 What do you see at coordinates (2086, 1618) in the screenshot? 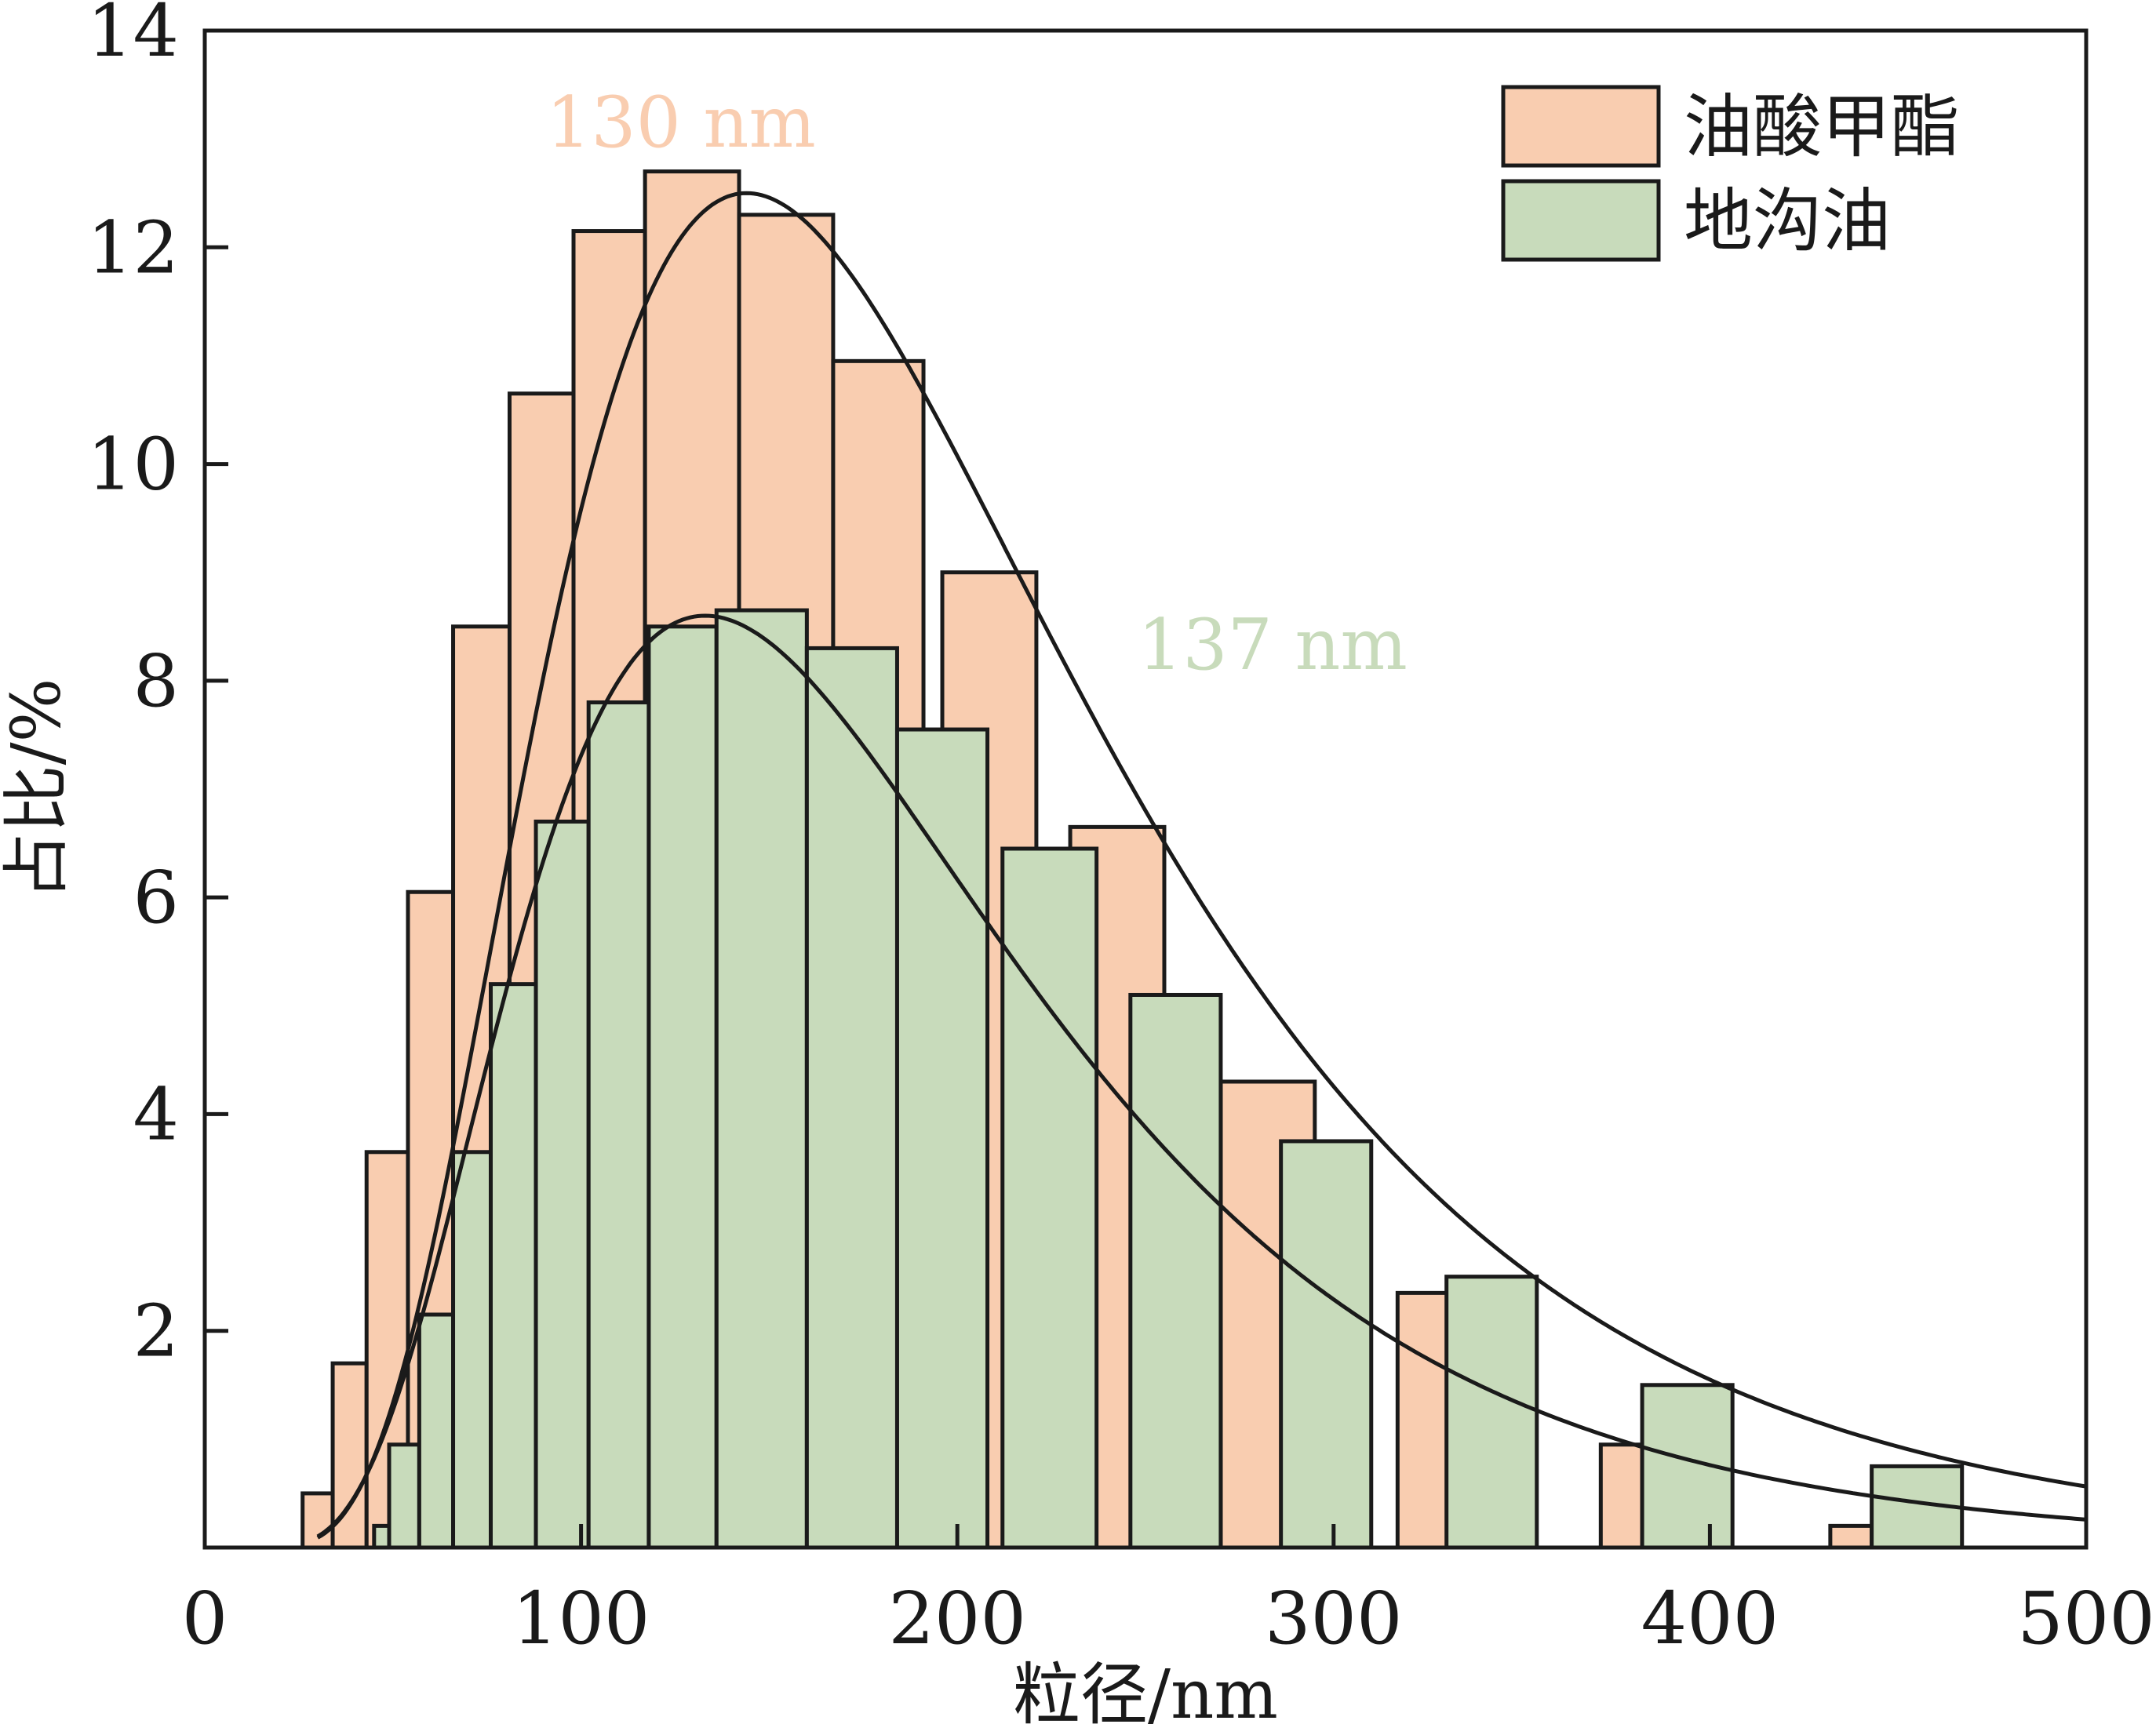
I see `x-tick-label-500: 500` at bounding box center [2086, 1618].